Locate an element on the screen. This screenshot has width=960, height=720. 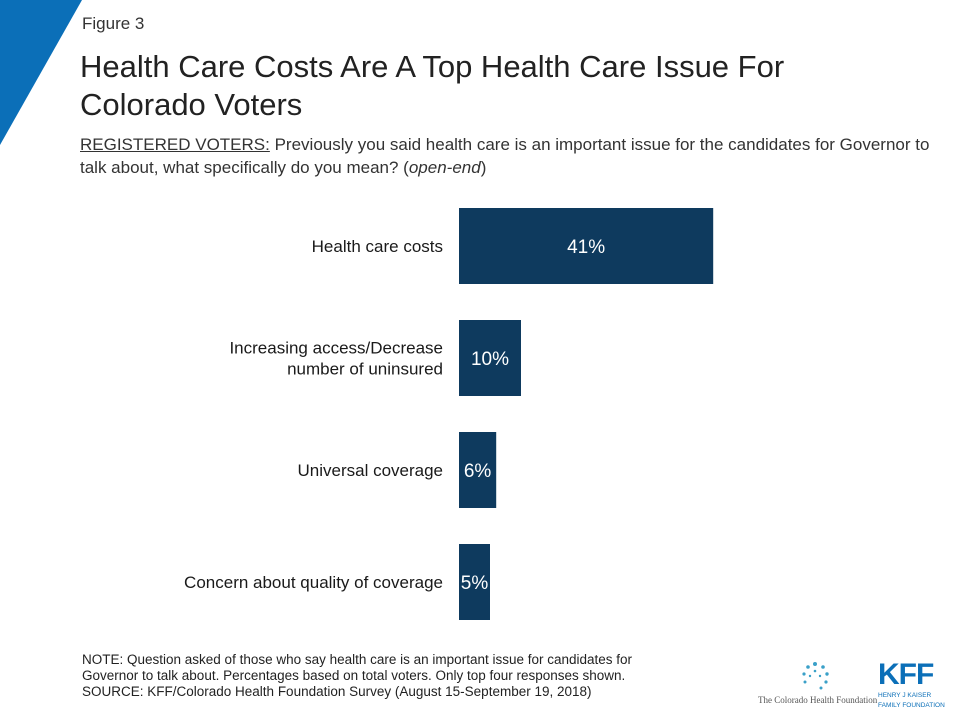
bar-value-label-0: 41% is located at coordinates (586, 247).